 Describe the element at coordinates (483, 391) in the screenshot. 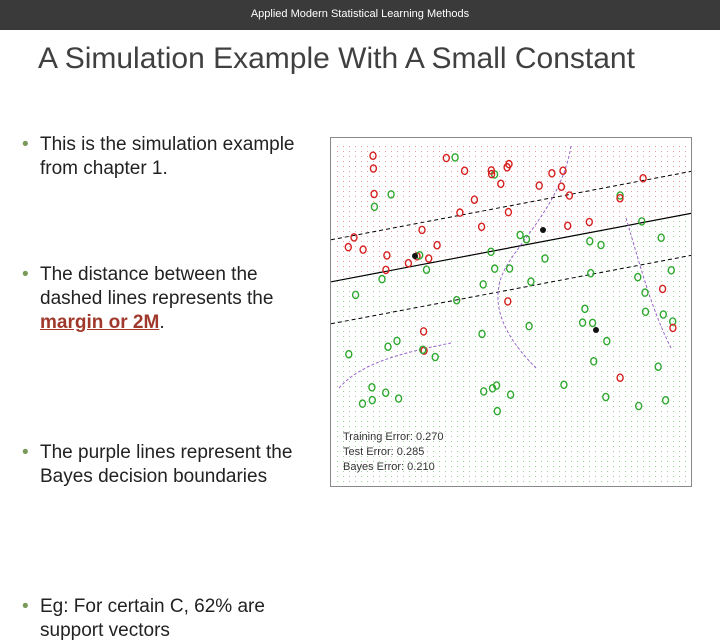

I see `point-green` at that location.